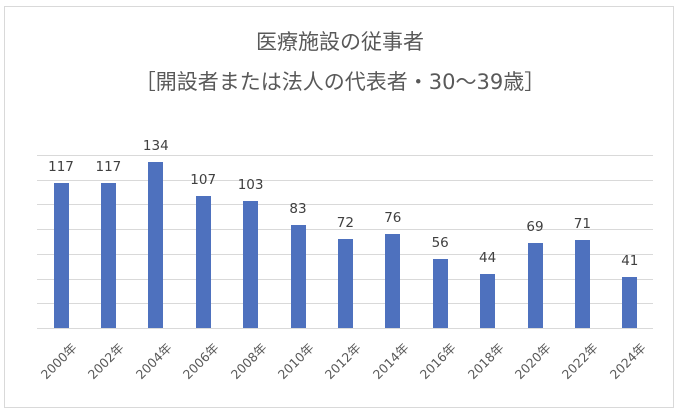  I want to click on data-label: 72, so click(345, 223).